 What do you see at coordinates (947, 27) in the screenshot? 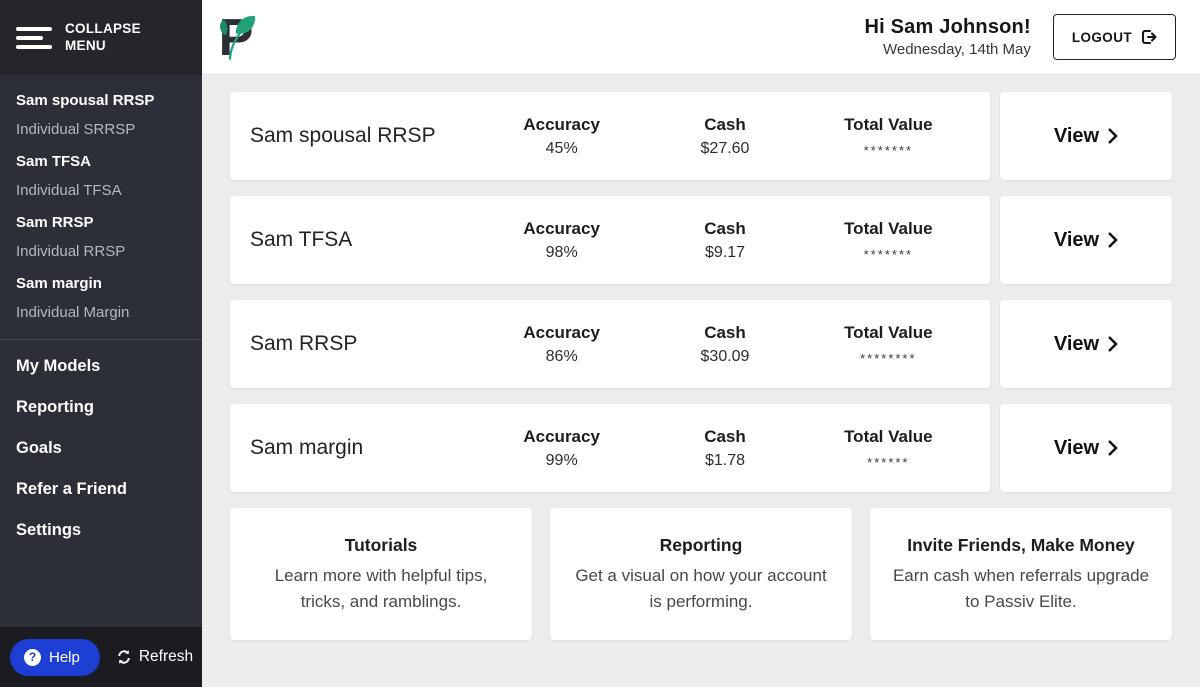
I see `greeting-text: Hi Sam Johnson!` at bounding box center [947, 27].